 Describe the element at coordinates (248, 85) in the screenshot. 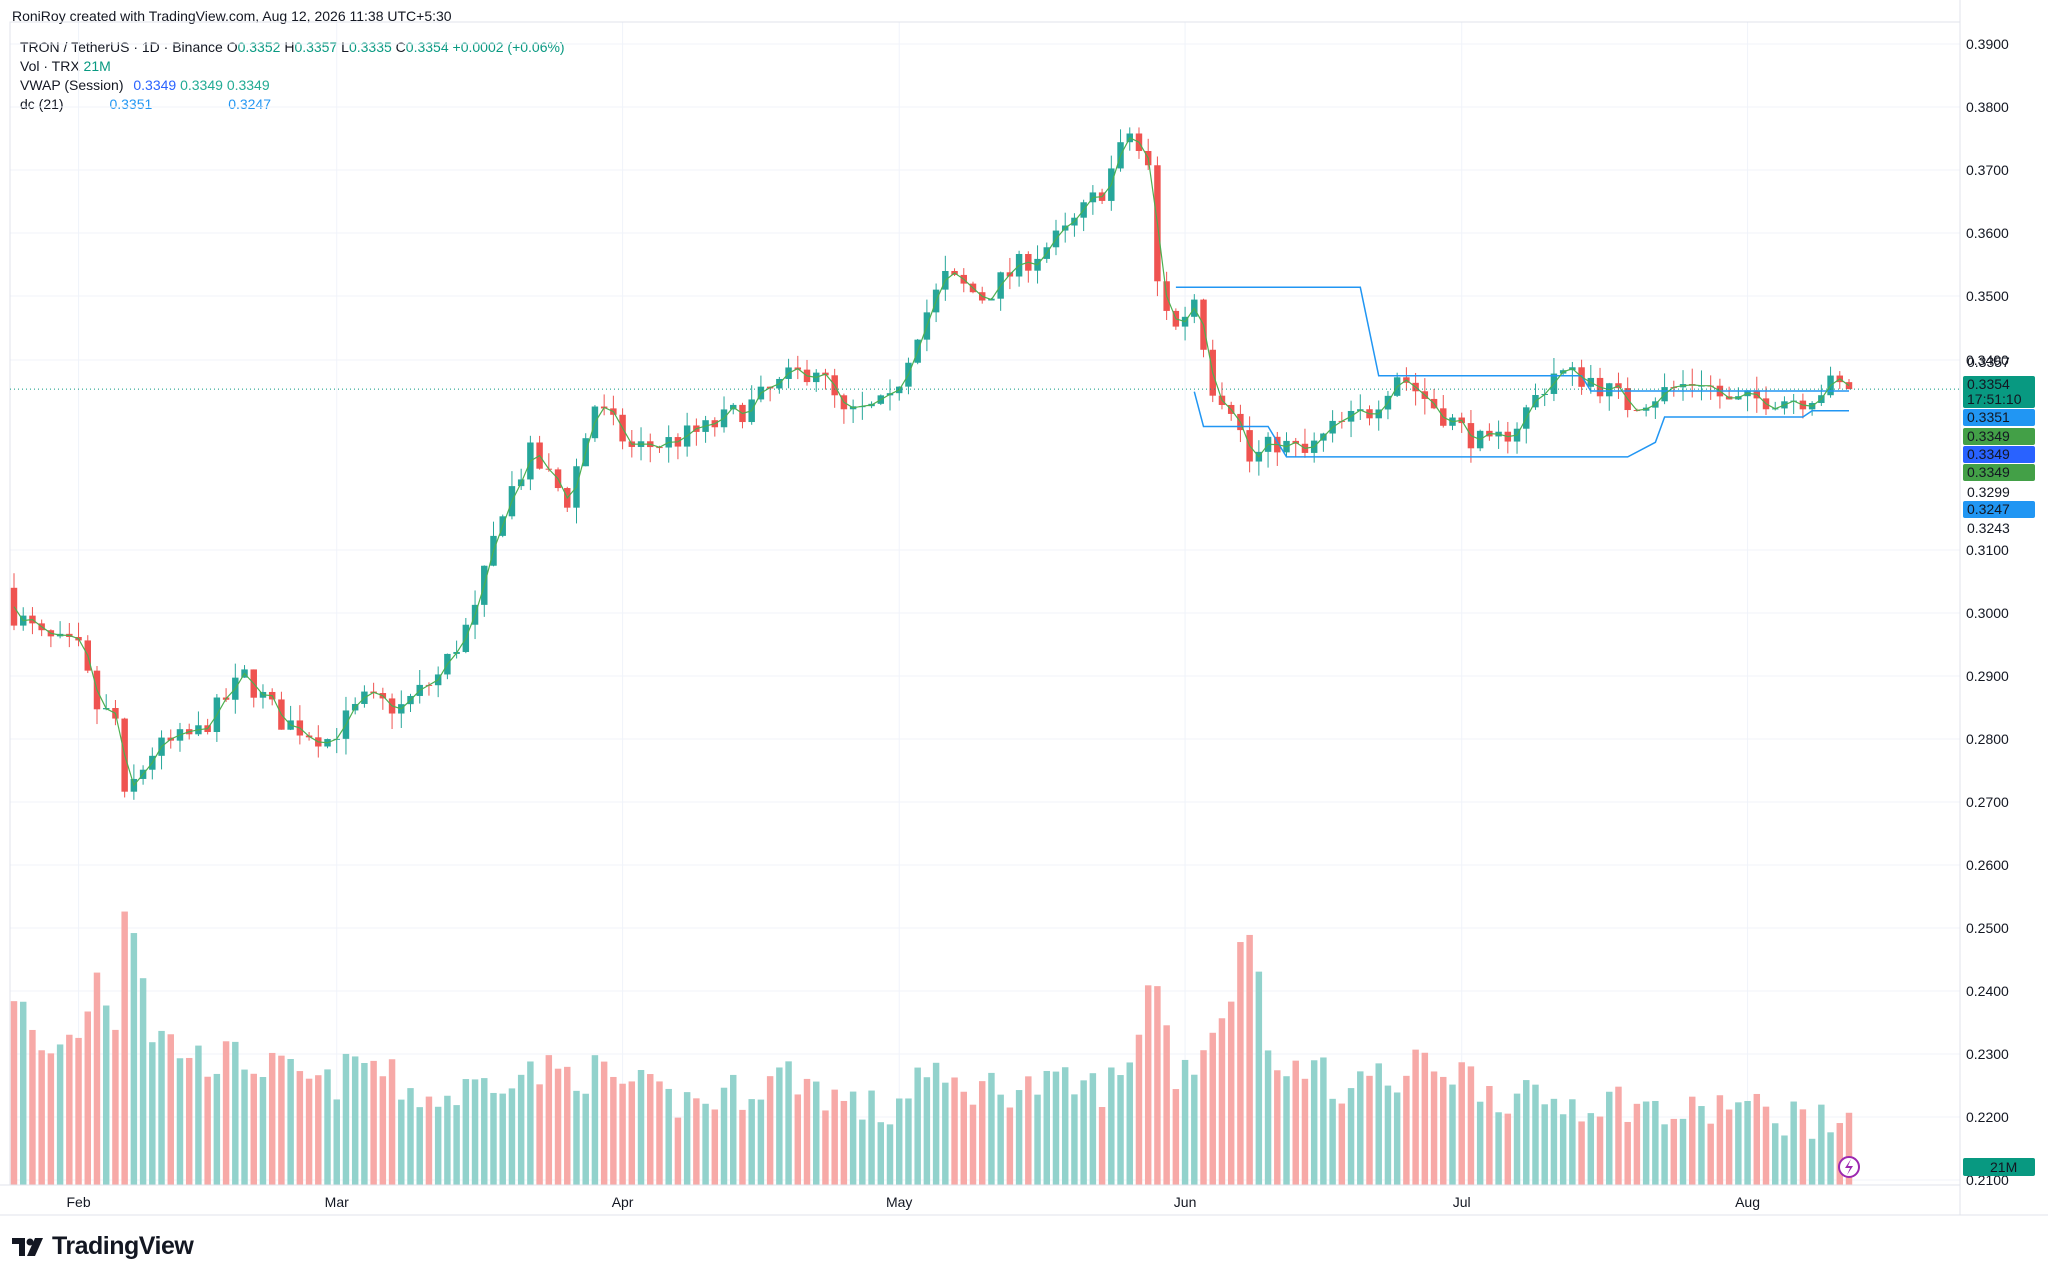

I see `vwap-lower-value: 0.3349` at that location.